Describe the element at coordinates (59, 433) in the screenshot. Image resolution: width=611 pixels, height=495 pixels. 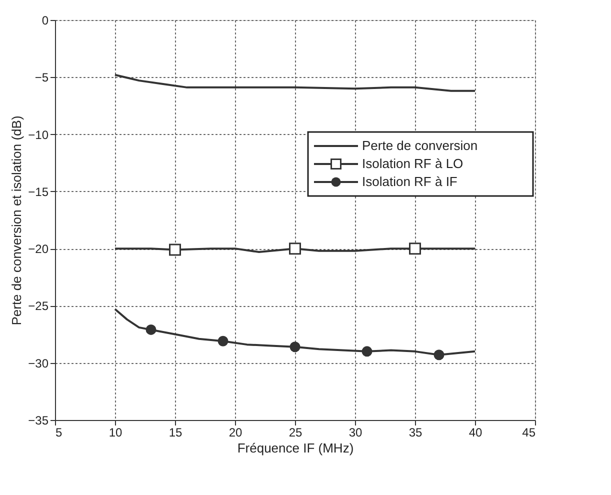
I see `x-tick-label: 5` at that location.